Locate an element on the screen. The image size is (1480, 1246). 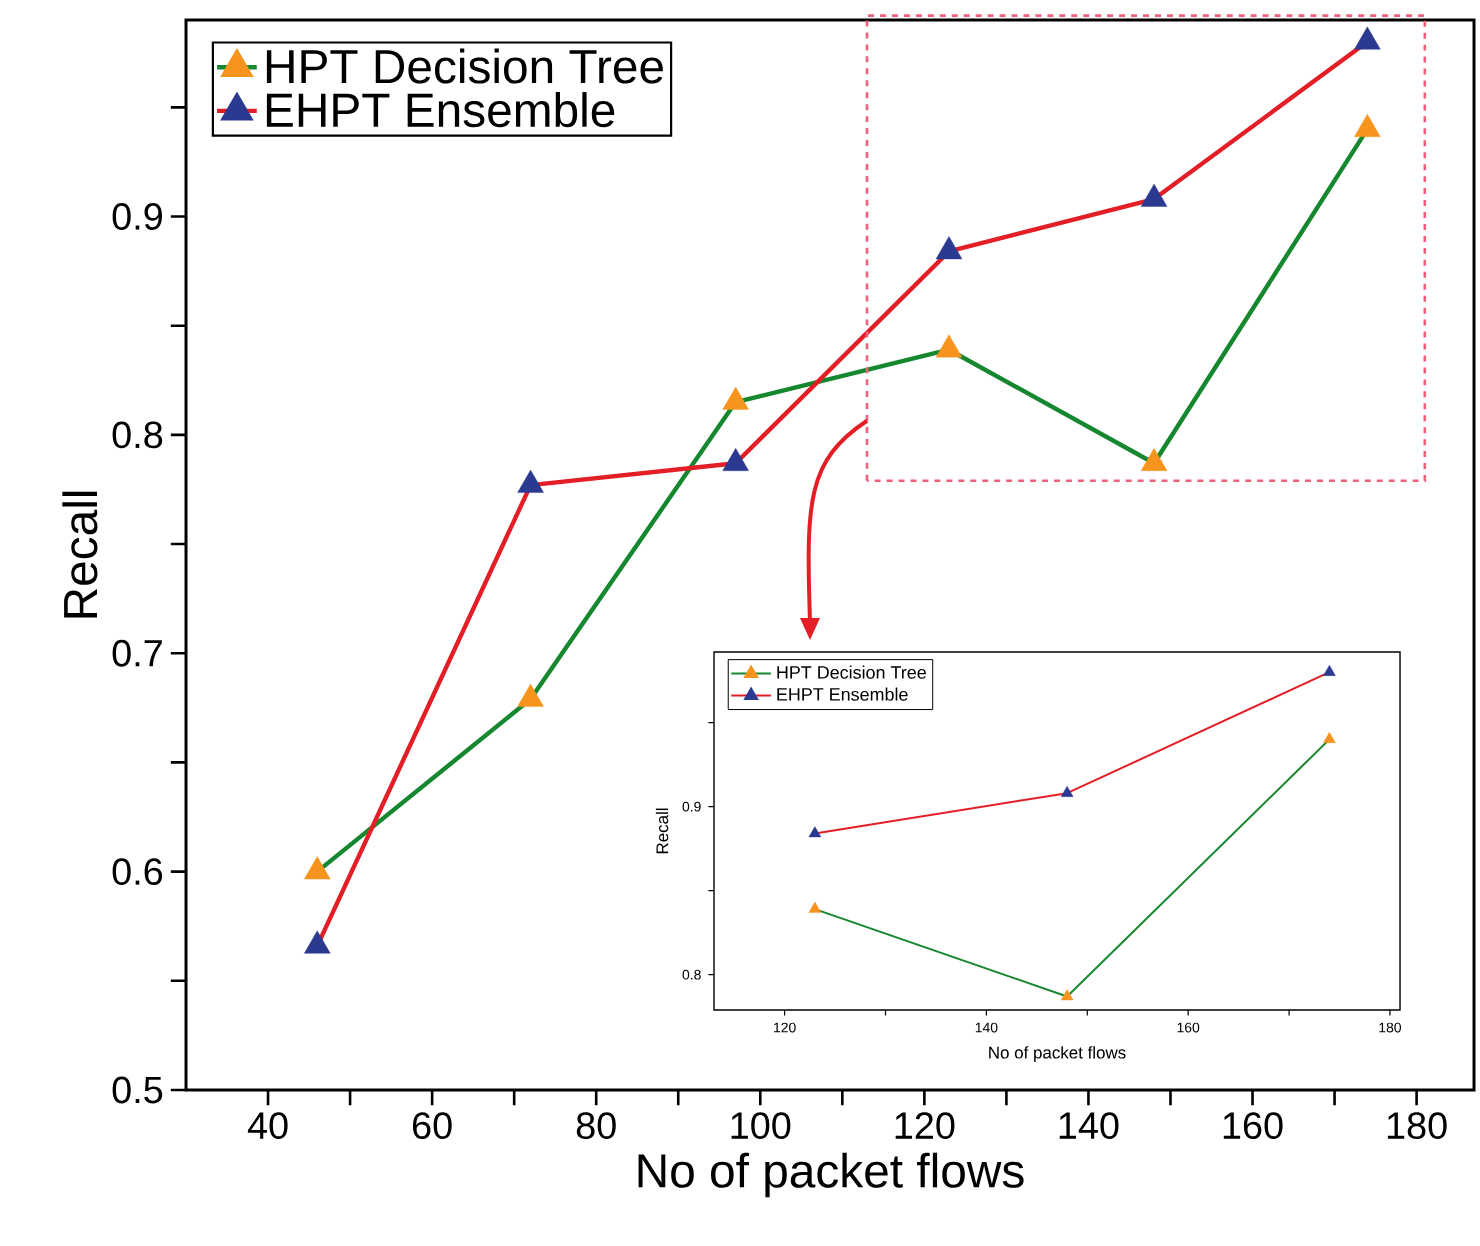
x-tick-label: 40 is located at coordinates (267, 1126).